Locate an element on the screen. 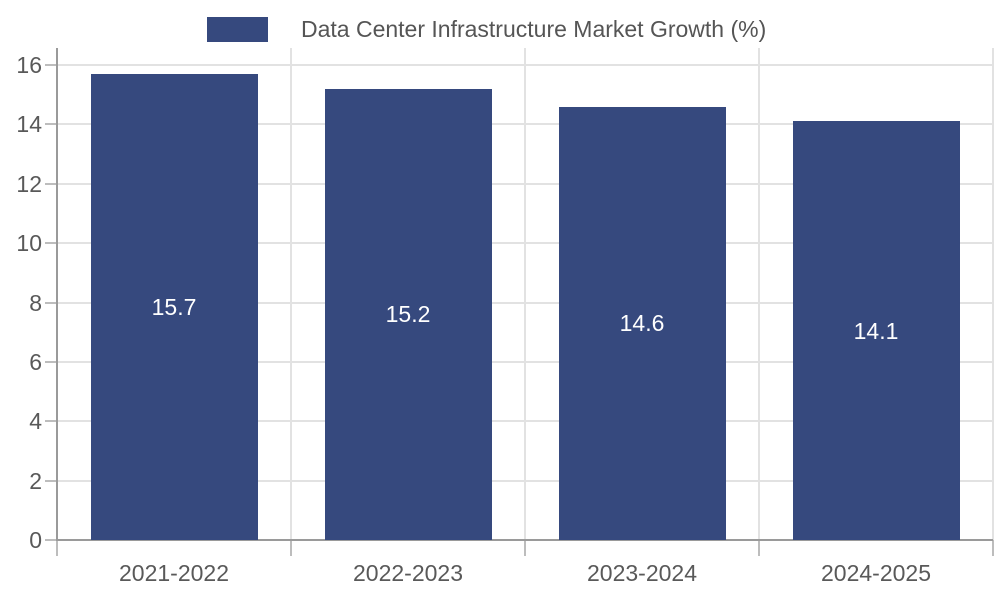 This screenshot has width=1000, height=600. y-tick-label: 16 is located at coordinates (29, 65).